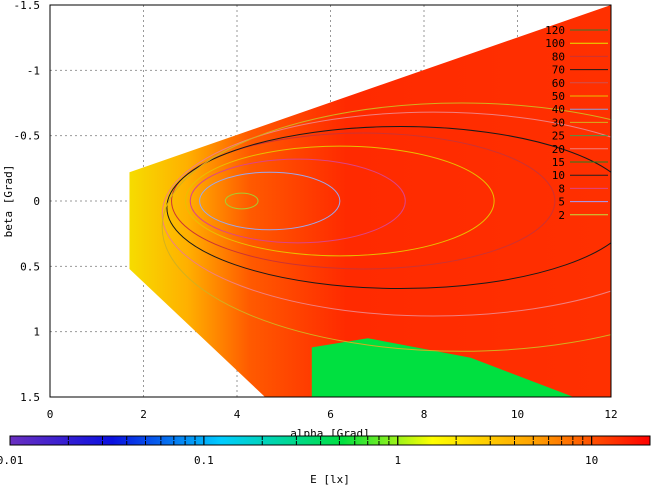  What do you see at coordinates (558, 83) in the screenshot?
I see `legend-label: 60` at bounding box center [558, 83].